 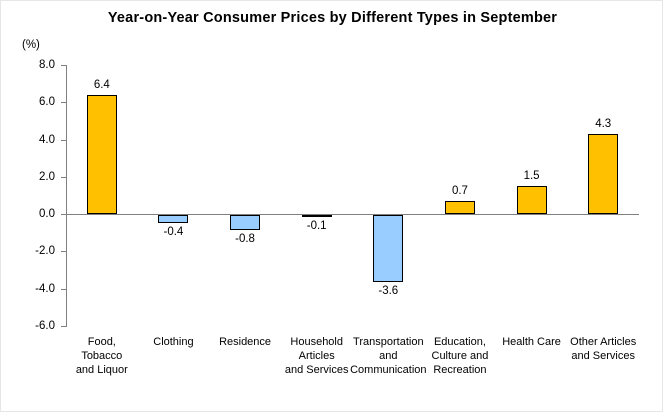 I want to click on category-label-line: Health Care, so click(x=531, y=342).